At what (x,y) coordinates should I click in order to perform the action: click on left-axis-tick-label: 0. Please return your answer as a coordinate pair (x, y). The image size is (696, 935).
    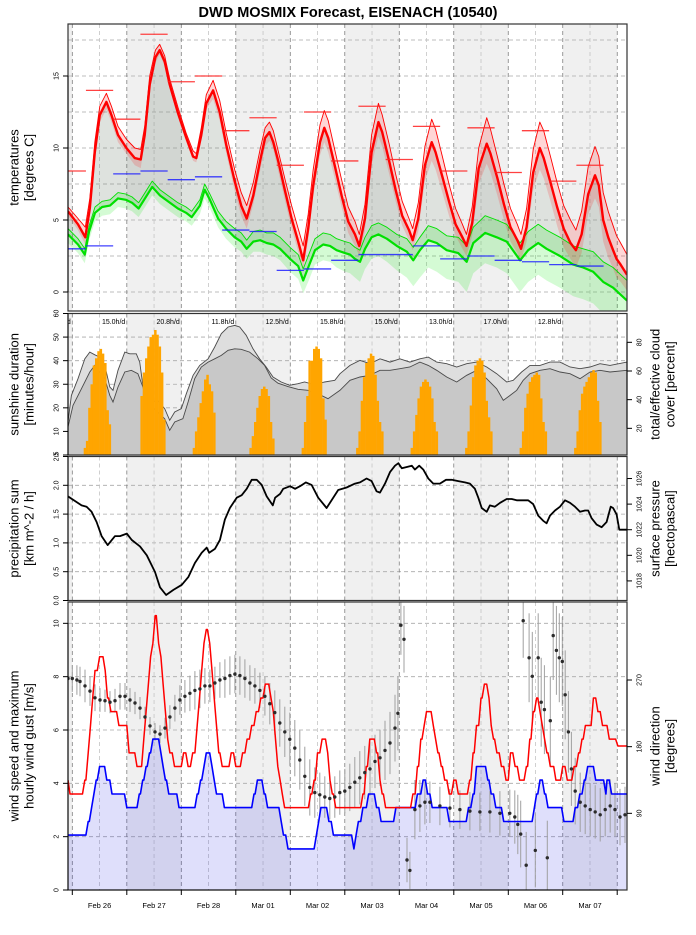
    Looking at the image, I should click on (57, 292).